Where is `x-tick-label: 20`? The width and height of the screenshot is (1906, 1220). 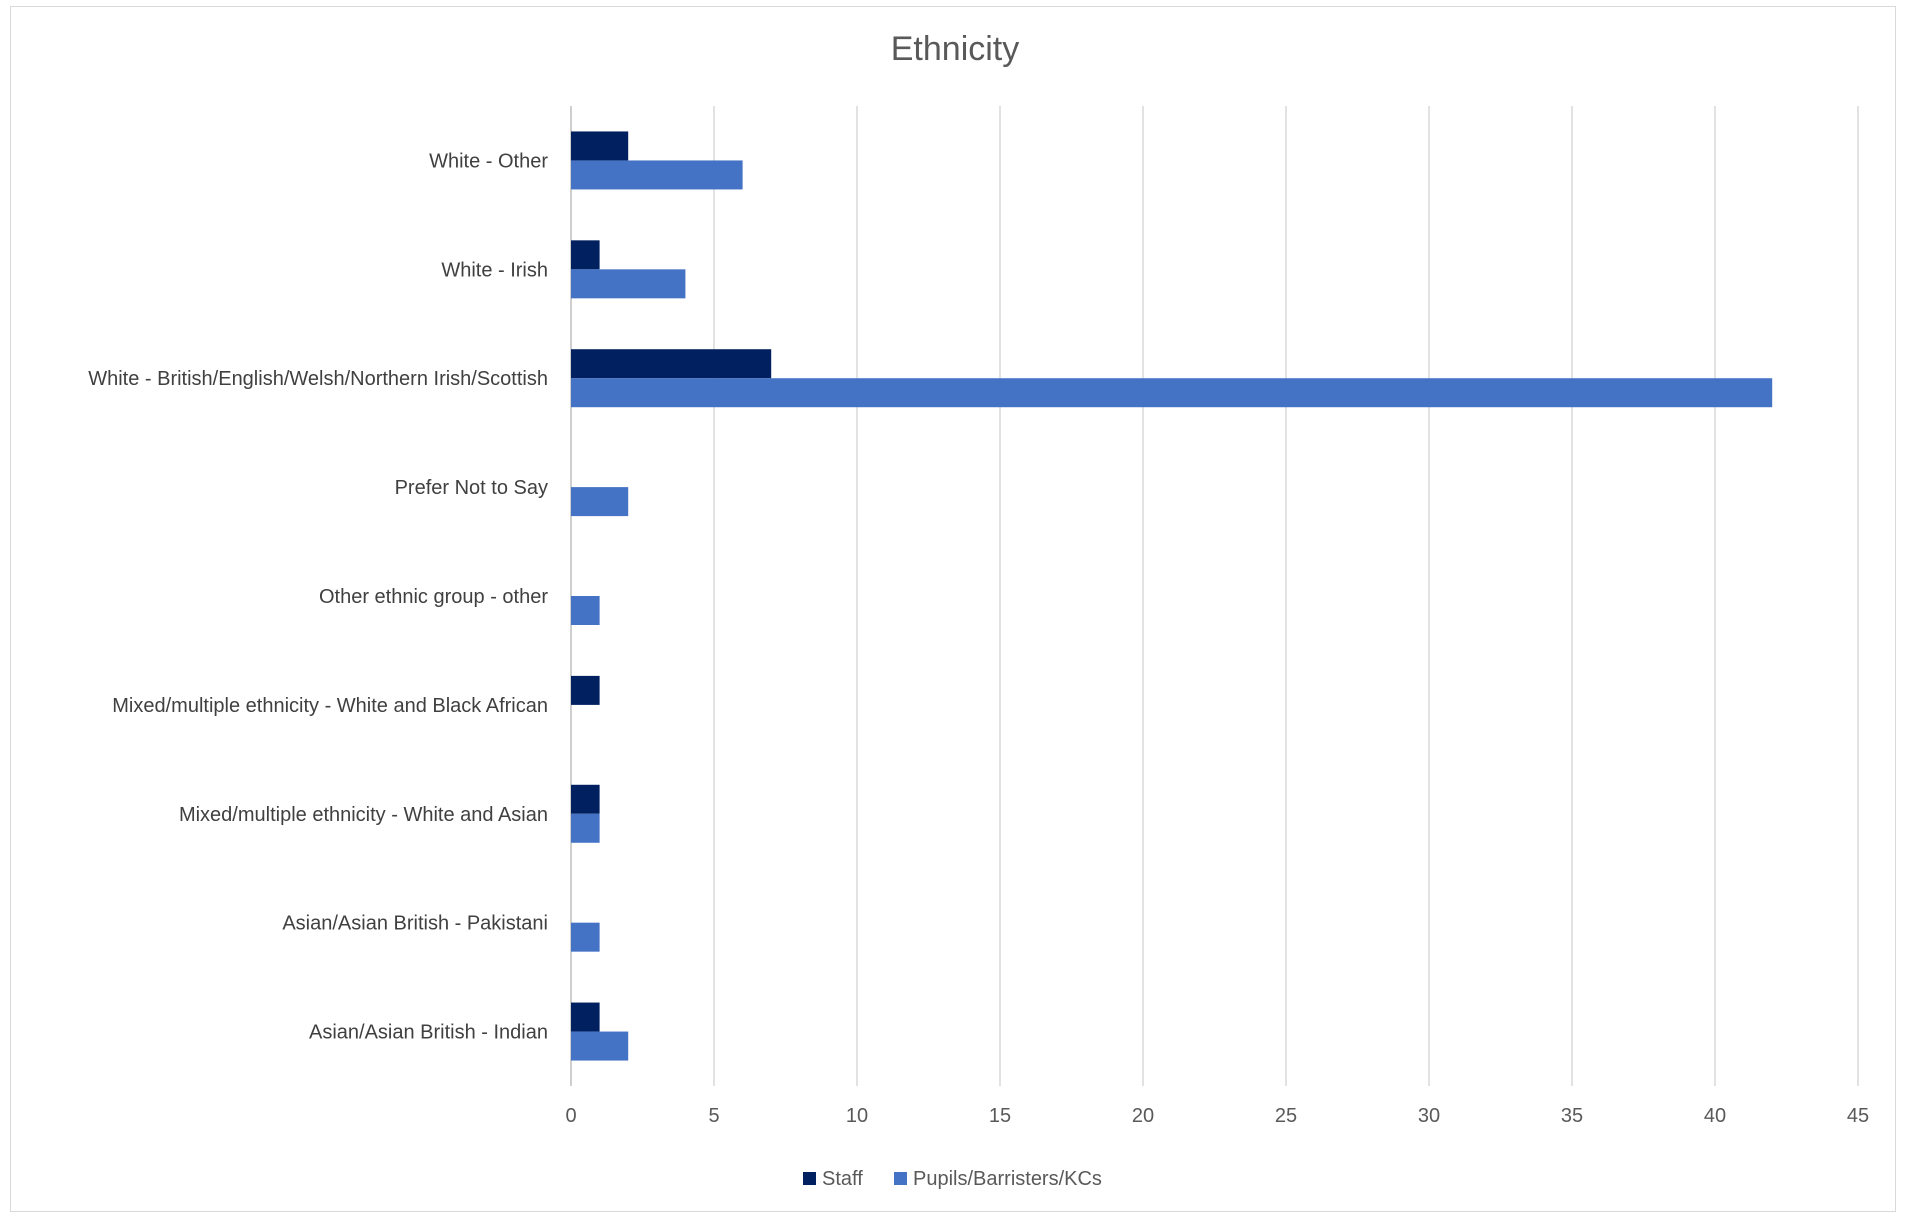 x-tick-label: 20 is located at coordinates (1143, 1116).